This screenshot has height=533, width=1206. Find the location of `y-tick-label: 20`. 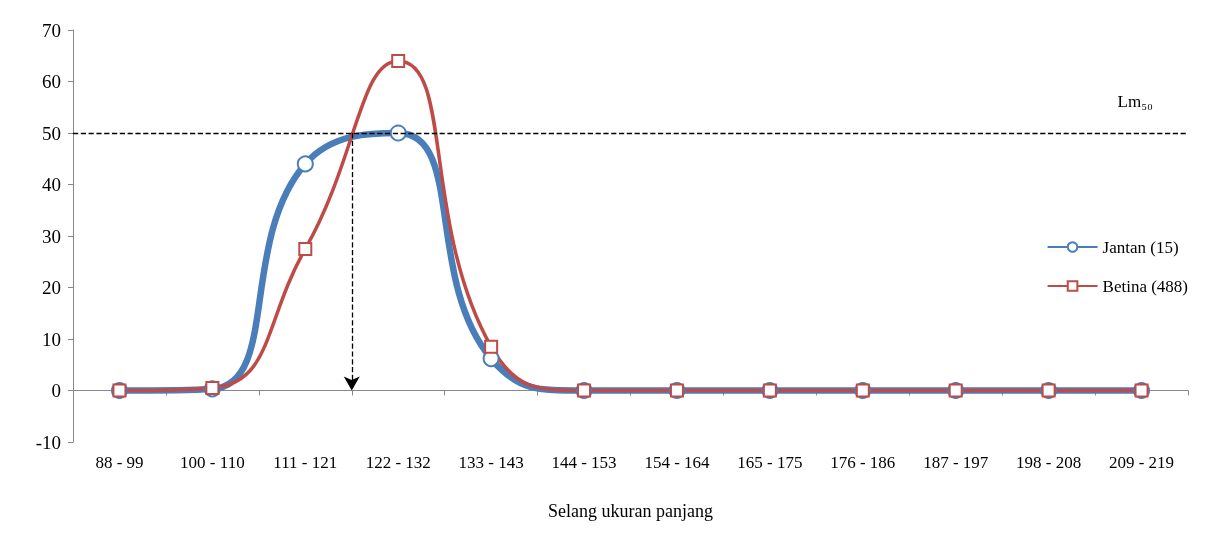

y-tick-label: 20 is located at coordinates (51, 287).